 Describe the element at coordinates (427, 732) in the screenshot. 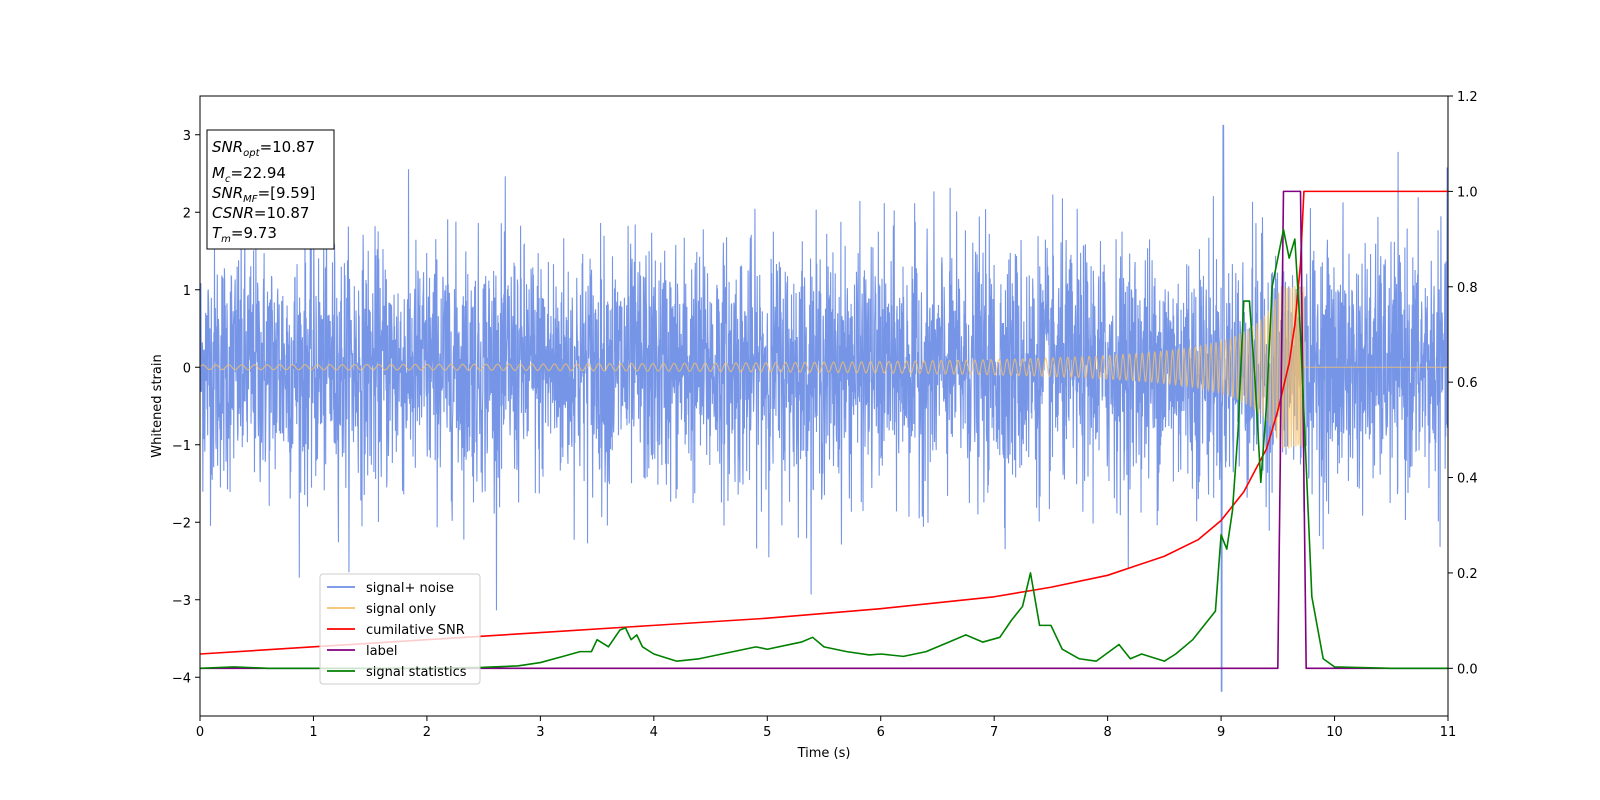

I see `x-tick-label: 2` at that location.